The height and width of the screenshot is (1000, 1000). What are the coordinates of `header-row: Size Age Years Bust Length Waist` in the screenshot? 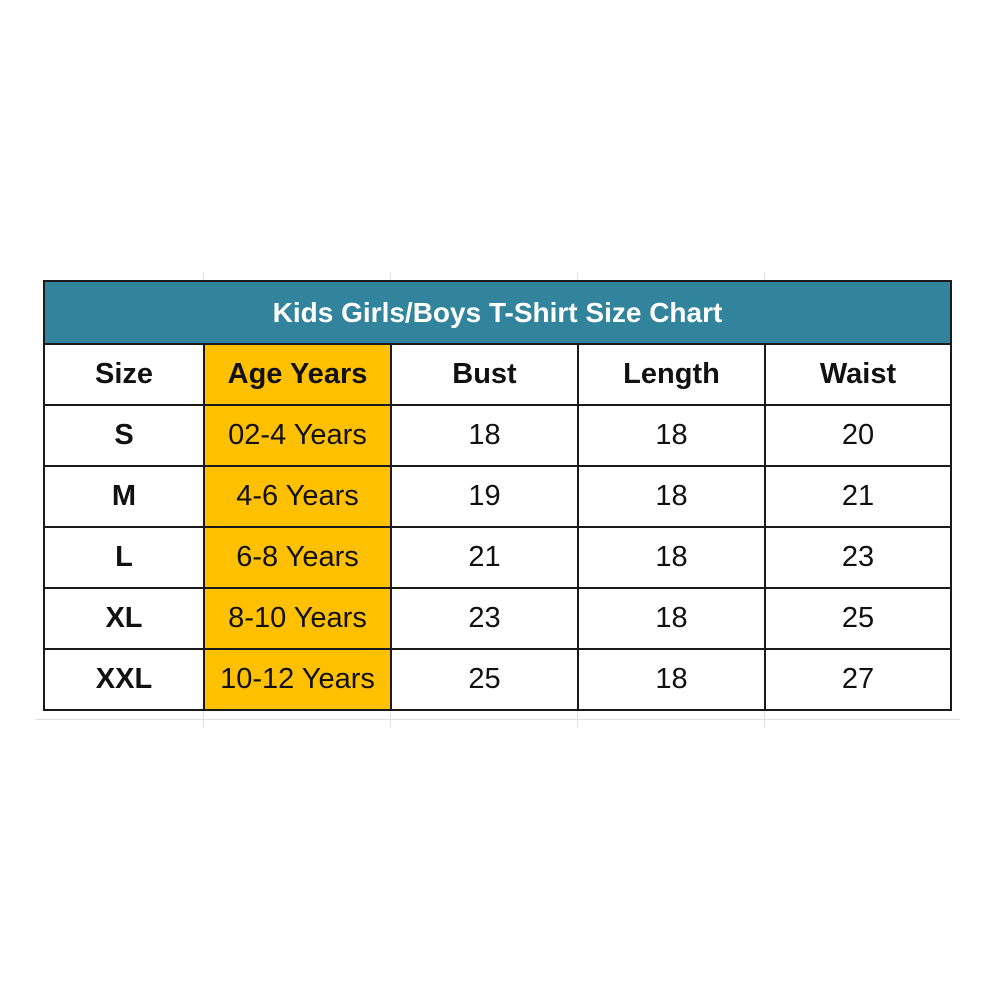 It's located at (498, 374).